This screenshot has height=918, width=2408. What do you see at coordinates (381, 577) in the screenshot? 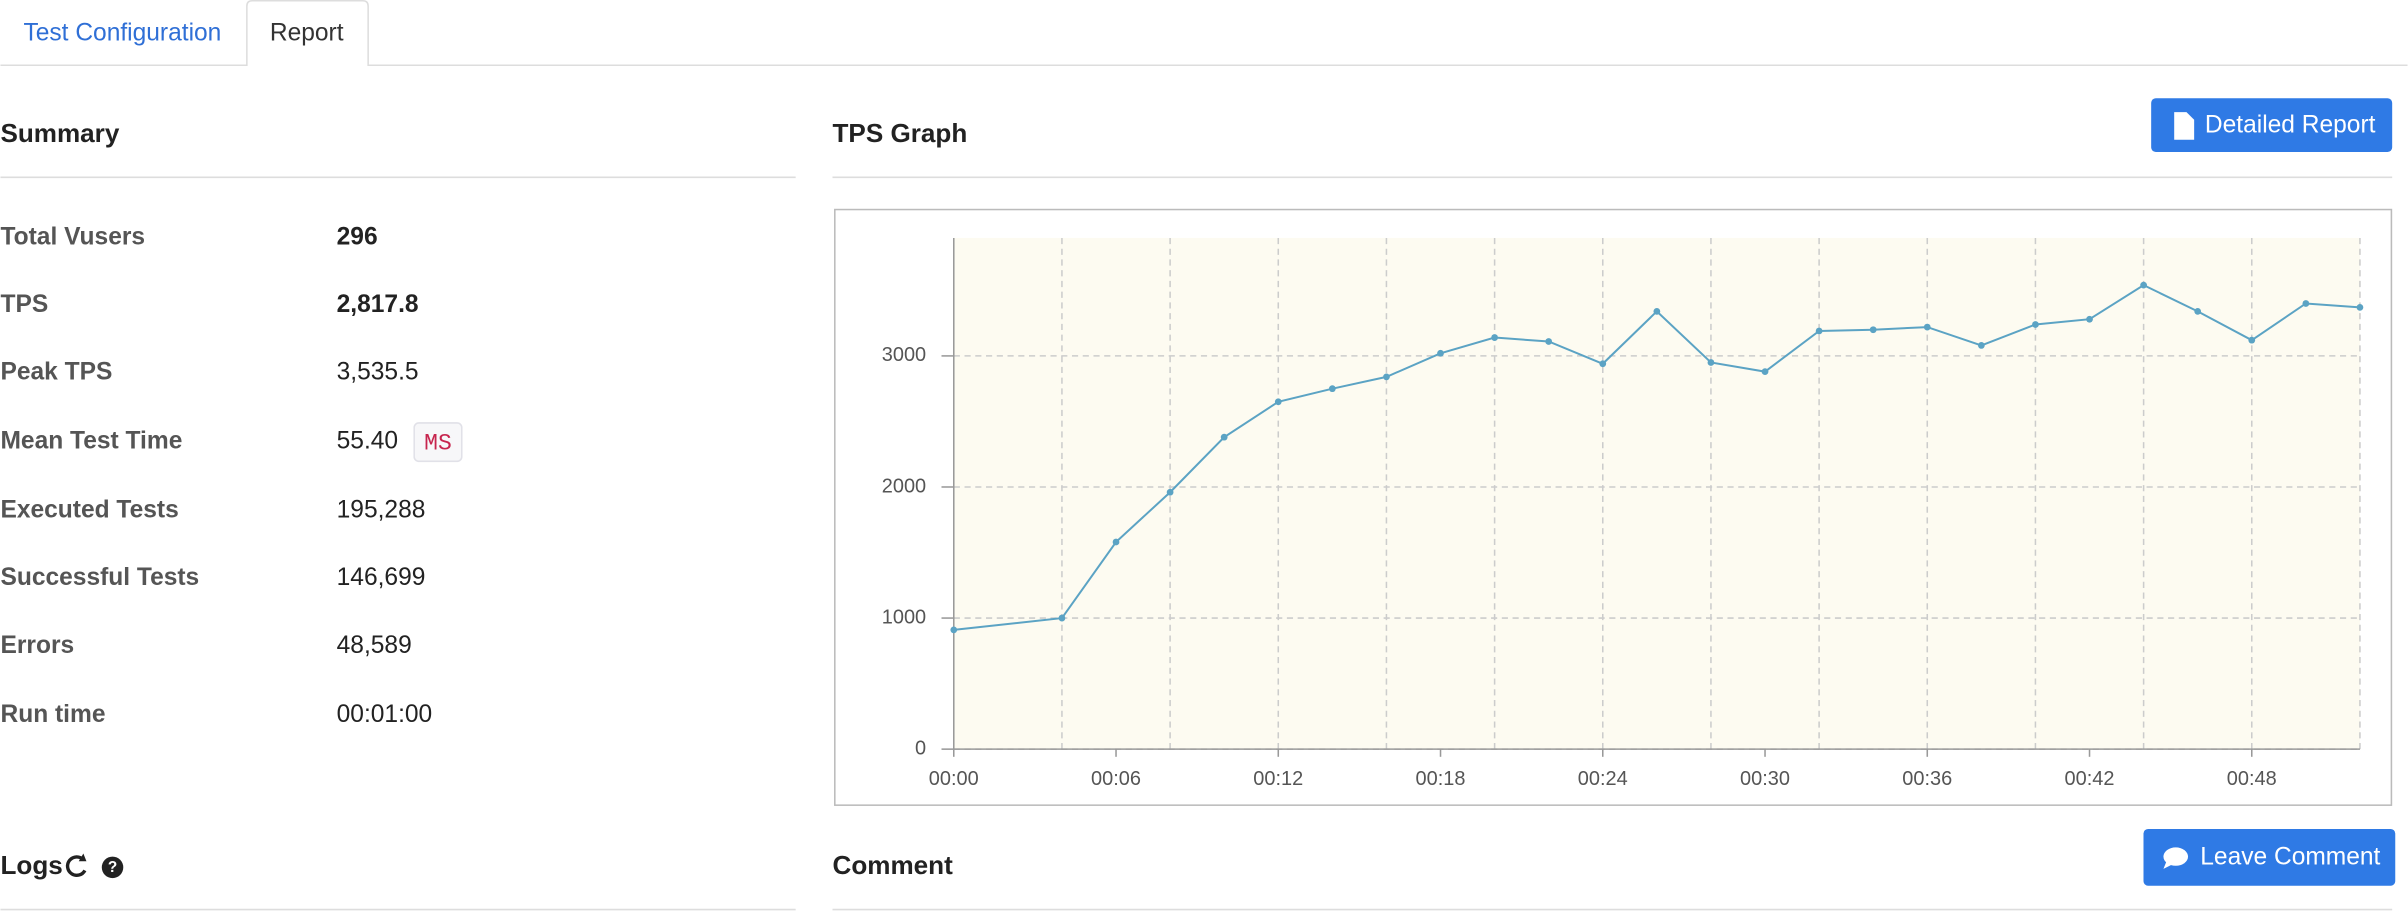
I see `row-value: 146,699` at bounding box center [381, 577].